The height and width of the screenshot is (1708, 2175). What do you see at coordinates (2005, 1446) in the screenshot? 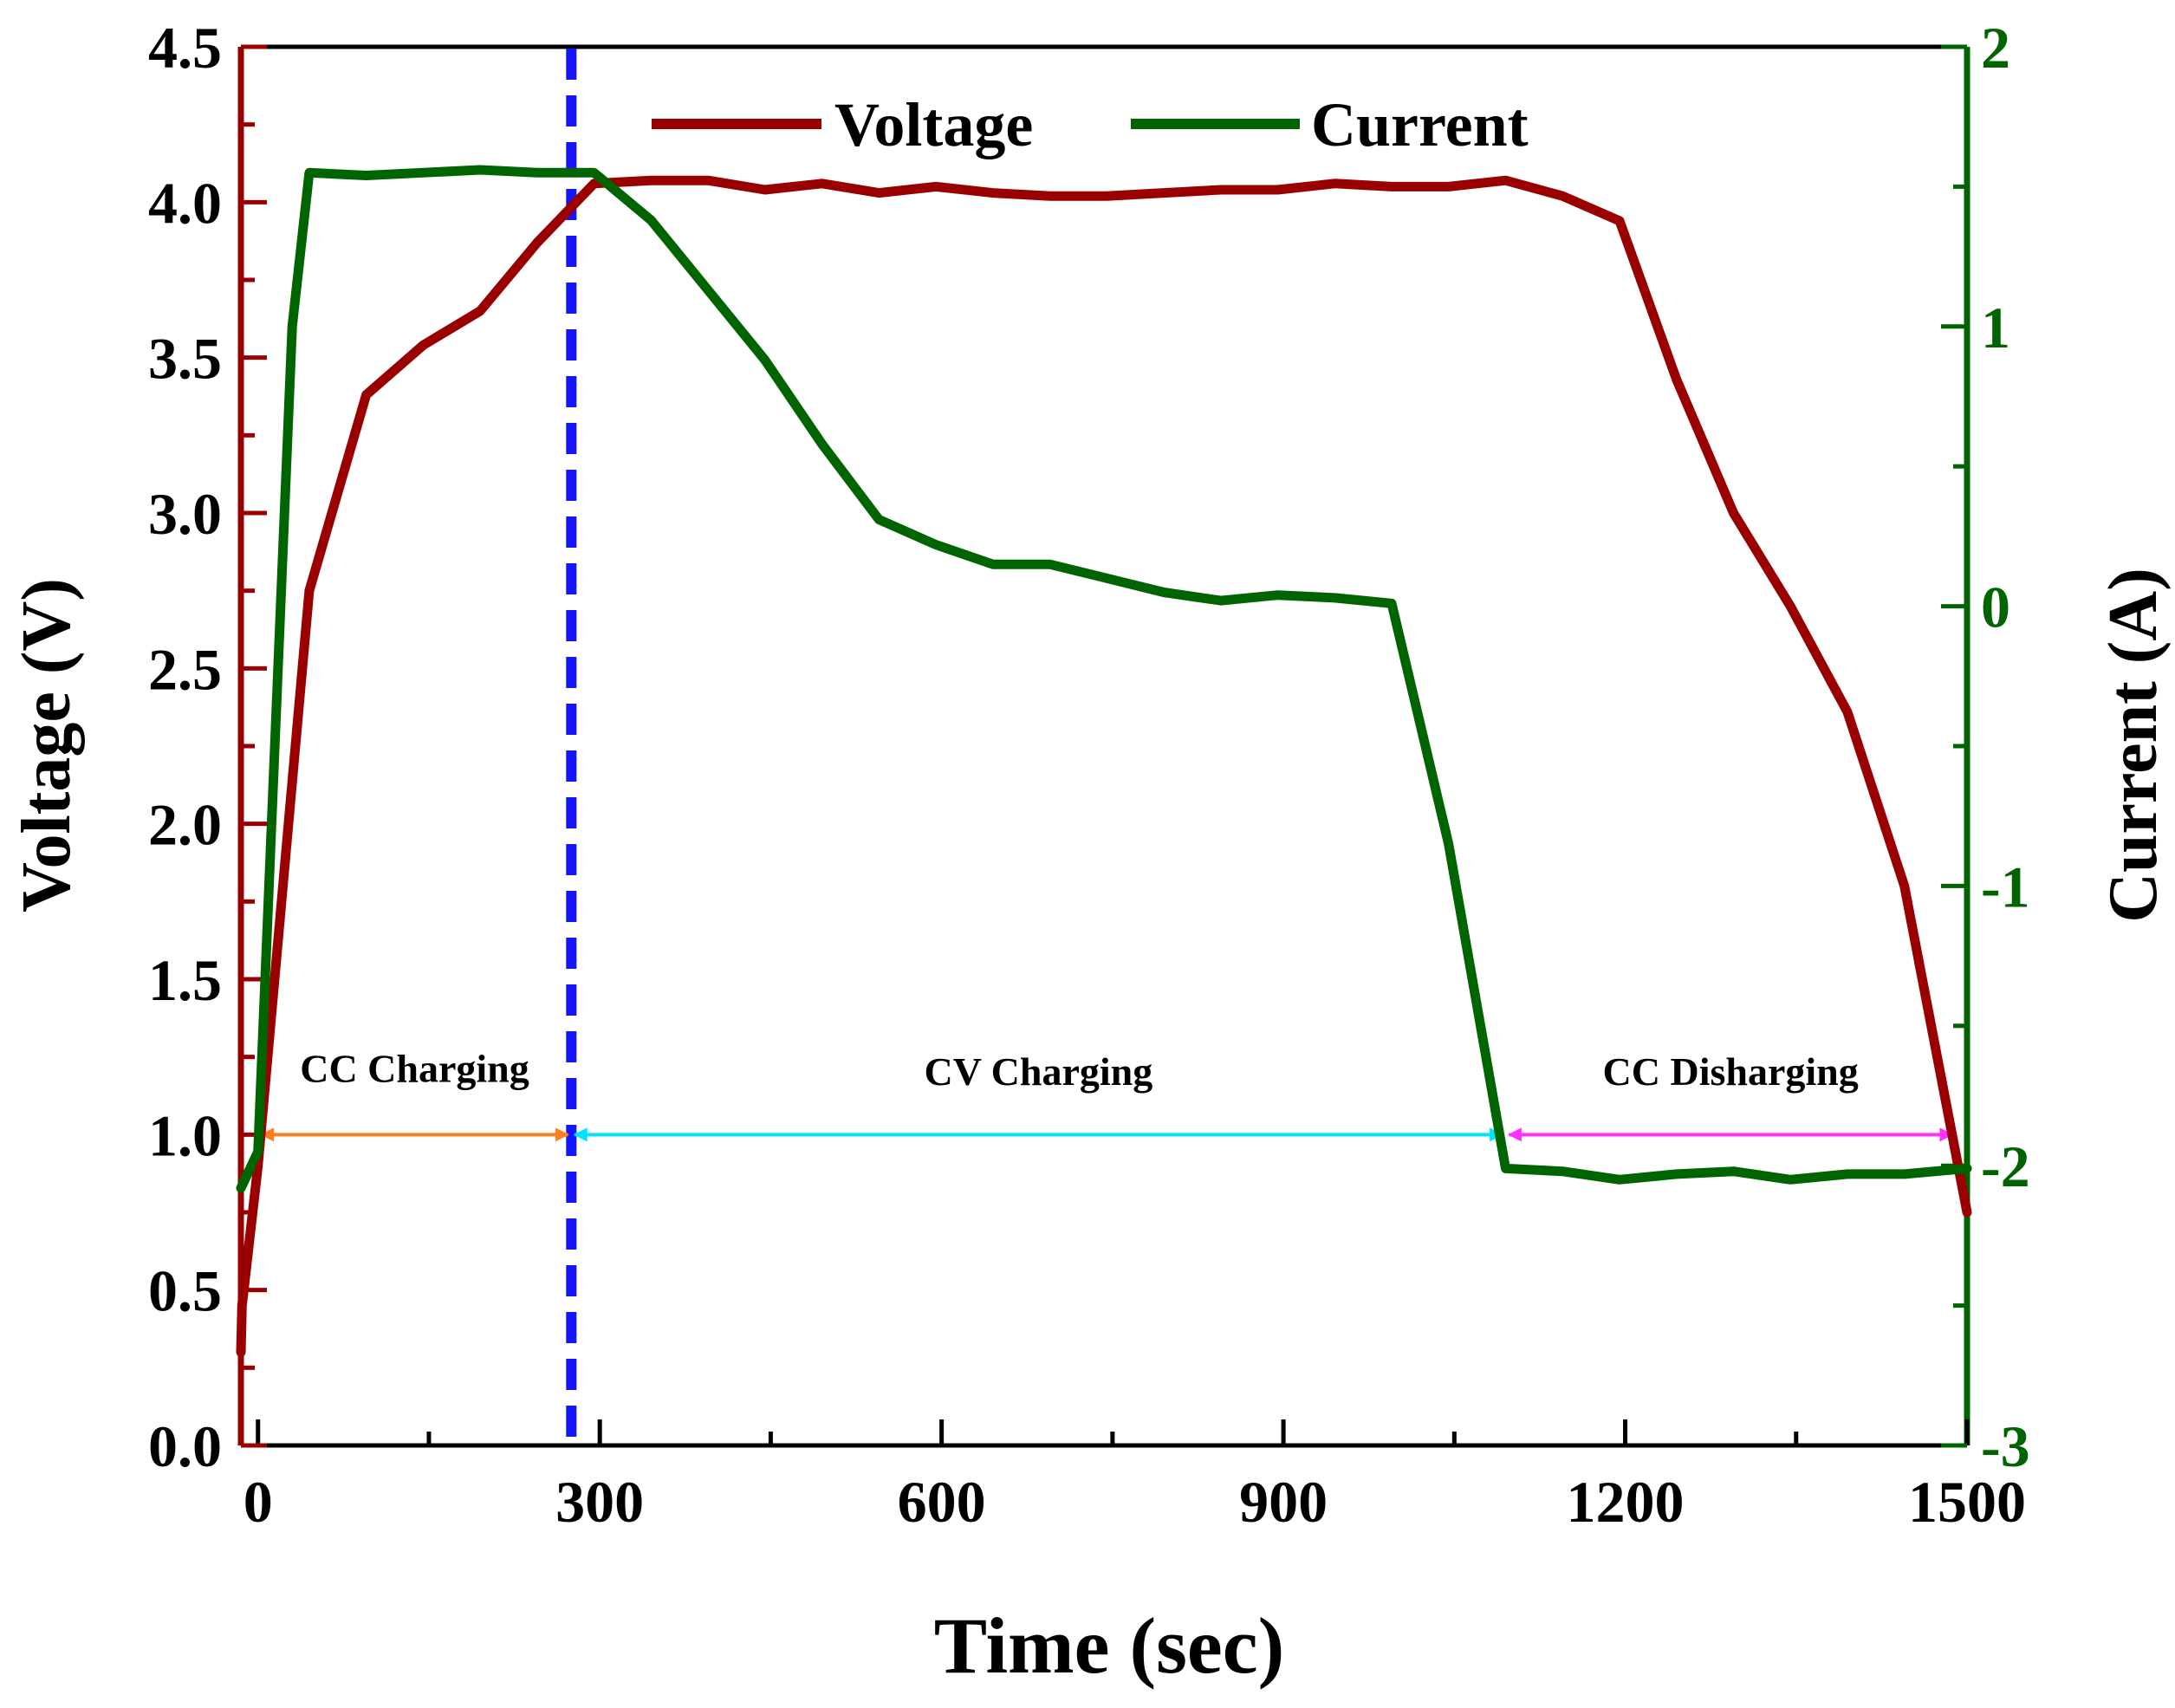
I see `right-y-tick-label: -3` at bounding box center [2005, 1446].